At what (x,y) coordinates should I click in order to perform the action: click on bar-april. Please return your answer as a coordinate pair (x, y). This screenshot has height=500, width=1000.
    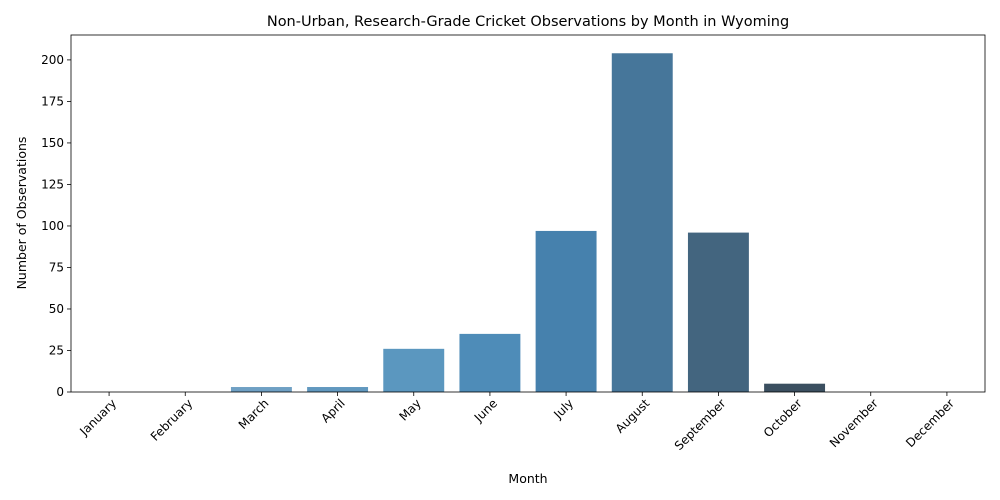
    Looking at the image, I should click on (338, 389).